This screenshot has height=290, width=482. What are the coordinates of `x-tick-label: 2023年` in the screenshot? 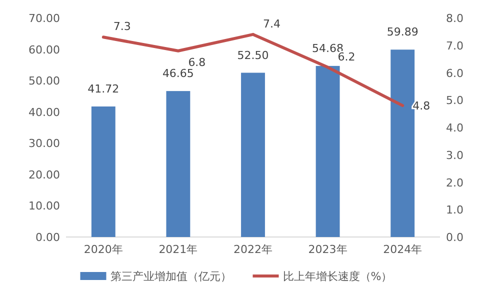 It's located at (328, 249).